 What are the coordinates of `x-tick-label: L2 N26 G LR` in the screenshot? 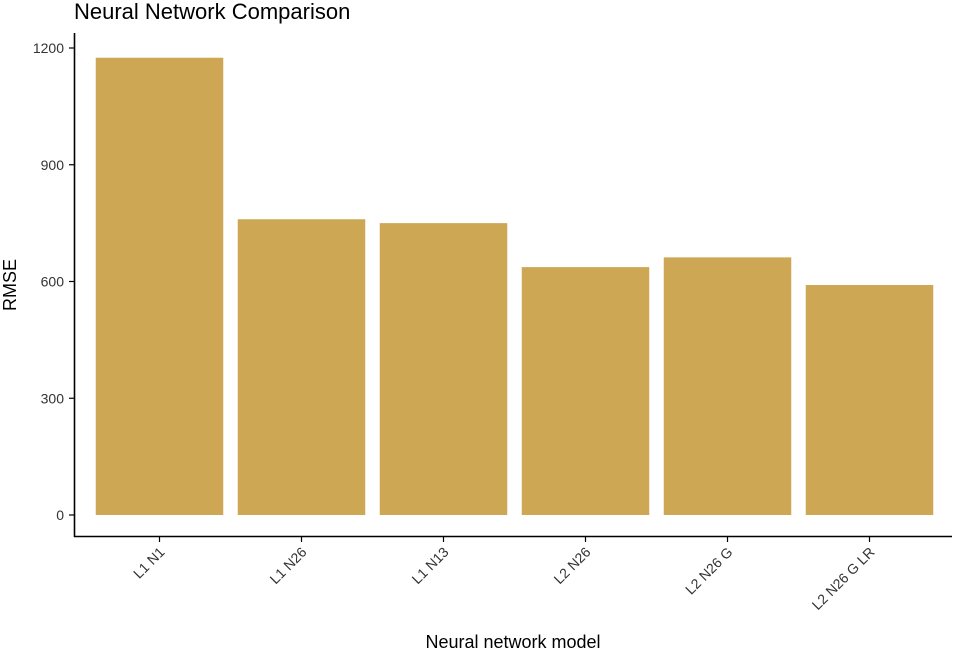 It's located at (843, 578).